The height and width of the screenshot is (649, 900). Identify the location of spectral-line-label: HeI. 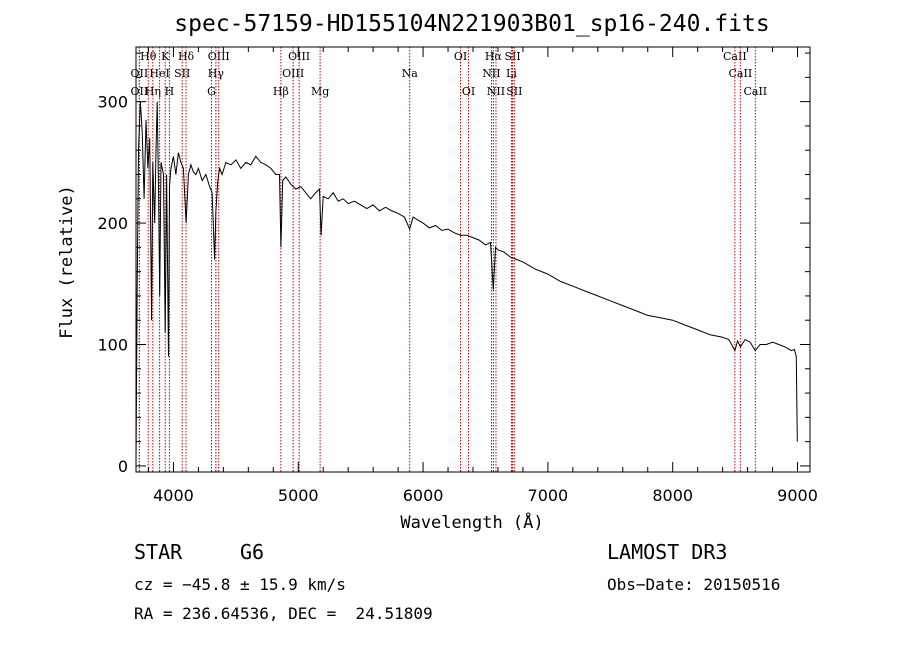
(159, 73).